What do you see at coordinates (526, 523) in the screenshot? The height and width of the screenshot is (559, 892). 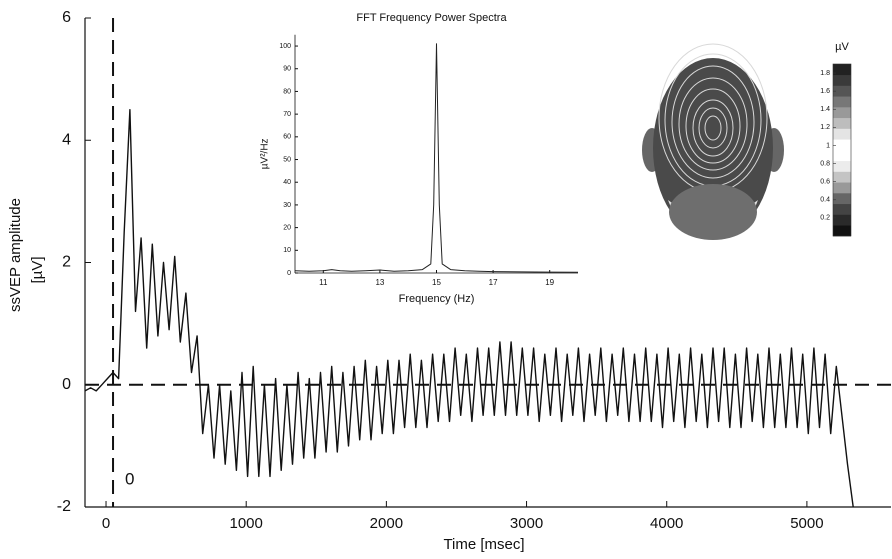 I see `x-tick-label: 3000` at bounding box center [526, 523].